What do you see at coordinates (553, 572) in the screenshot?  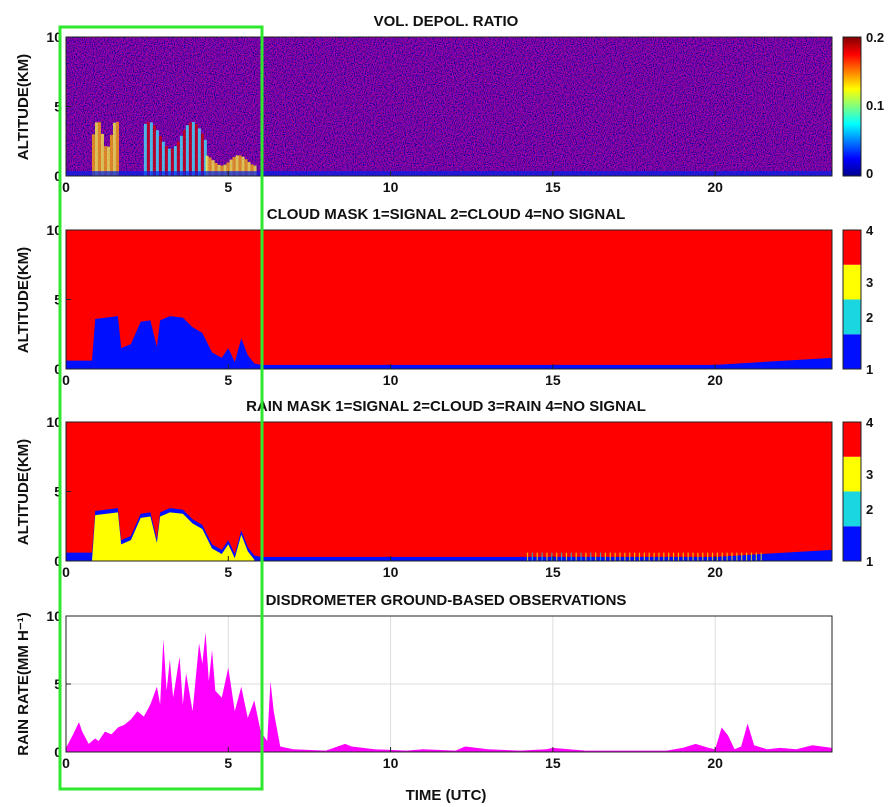 I see `x-tick-label: 15` at bounding box center [553, 572].